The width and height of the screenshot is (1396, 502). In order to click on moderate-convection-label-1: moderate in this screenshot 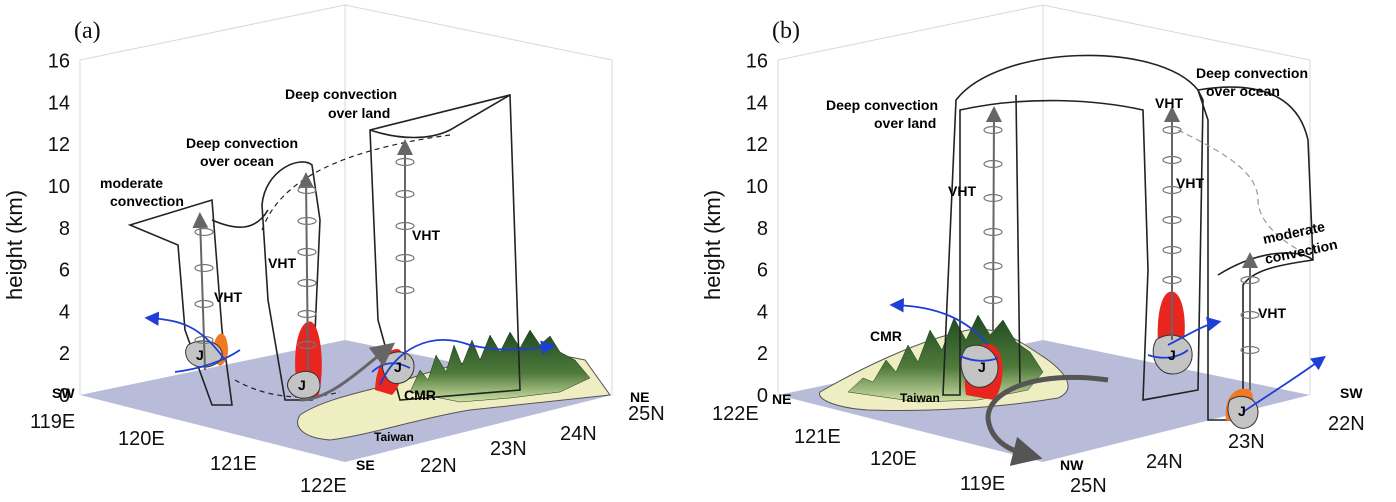, I will do `click(131, 183)`.